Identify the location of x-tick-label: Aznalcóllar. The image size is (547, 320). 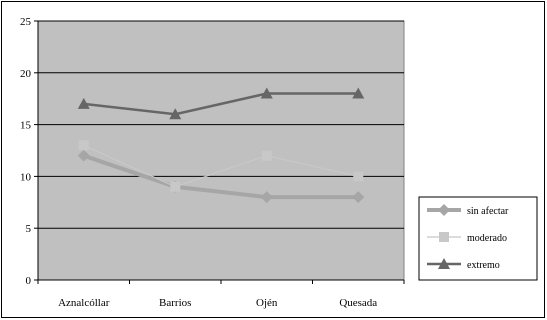
(84, 303).